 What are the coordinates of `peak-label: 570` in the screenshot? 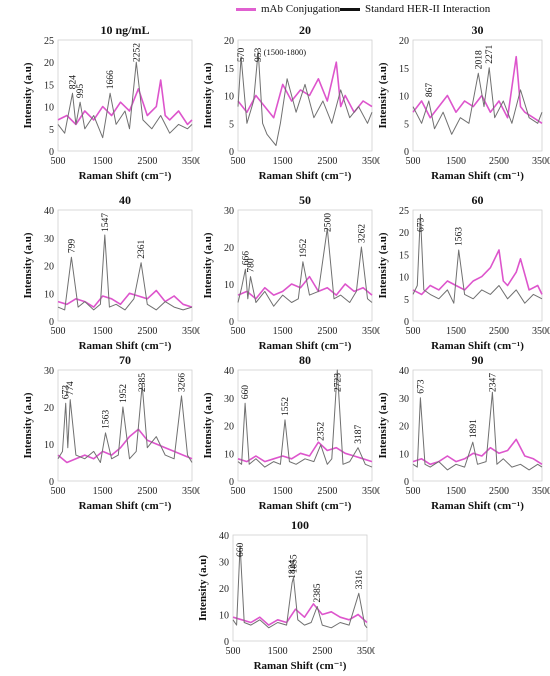 It's located at (242, 55).